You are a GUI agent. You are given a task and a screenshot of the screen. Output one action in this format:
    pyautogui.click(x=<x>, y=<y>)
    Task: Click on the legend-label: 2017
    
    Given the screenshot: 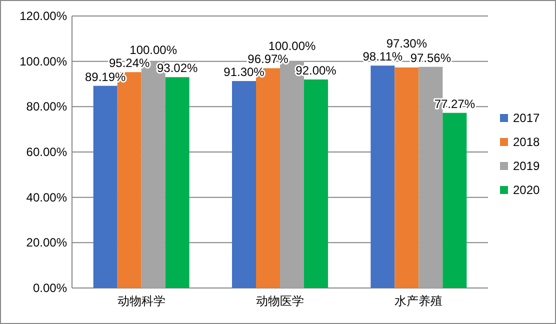 What is the action you would take?
    pyautogui.click(x=526, y=118)
    